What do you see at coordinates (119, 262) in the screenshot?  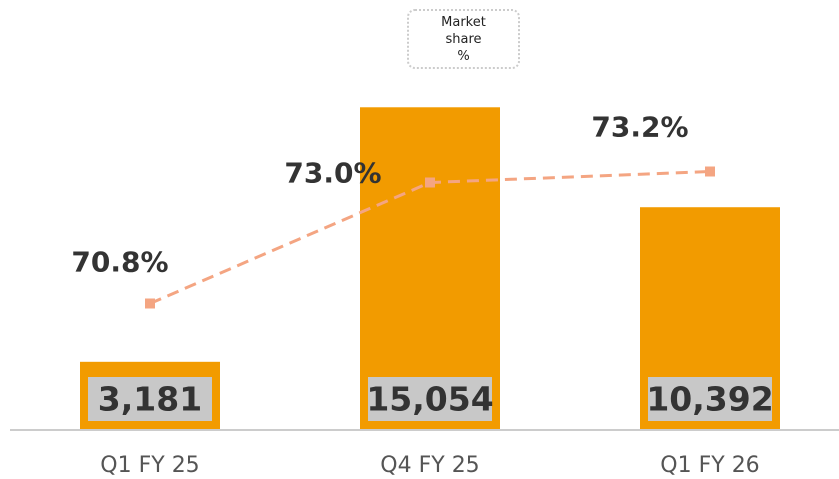 I see `data-label: 70.8%` at bounding box center [119, 262].